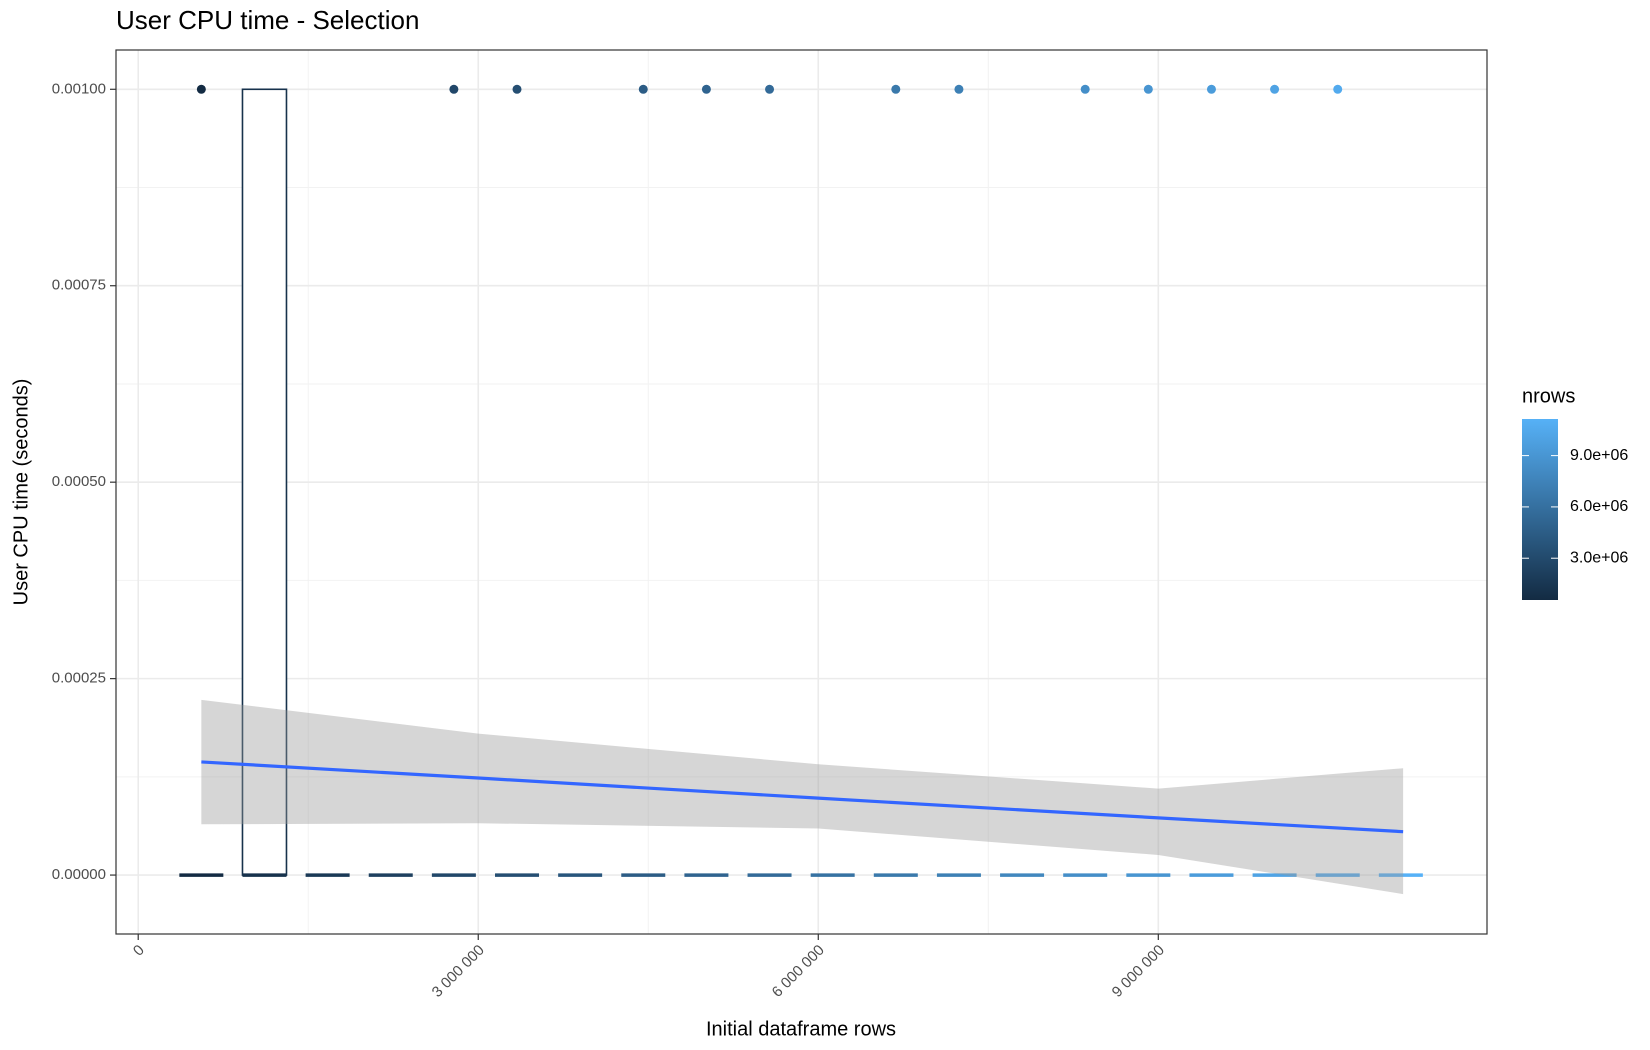  Describe the element at coordinates (1548, 396) in the screenshot. I see `legend-title: nrows` at that location.